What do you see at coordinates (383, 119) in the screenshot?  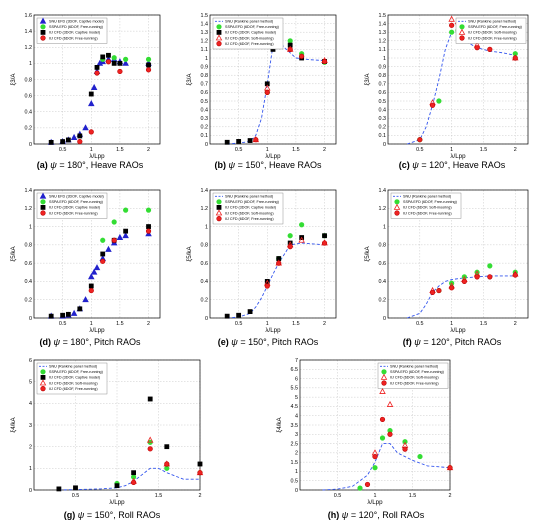 I see `y-tick-label: 0.3` at bounding box center [383, 119].